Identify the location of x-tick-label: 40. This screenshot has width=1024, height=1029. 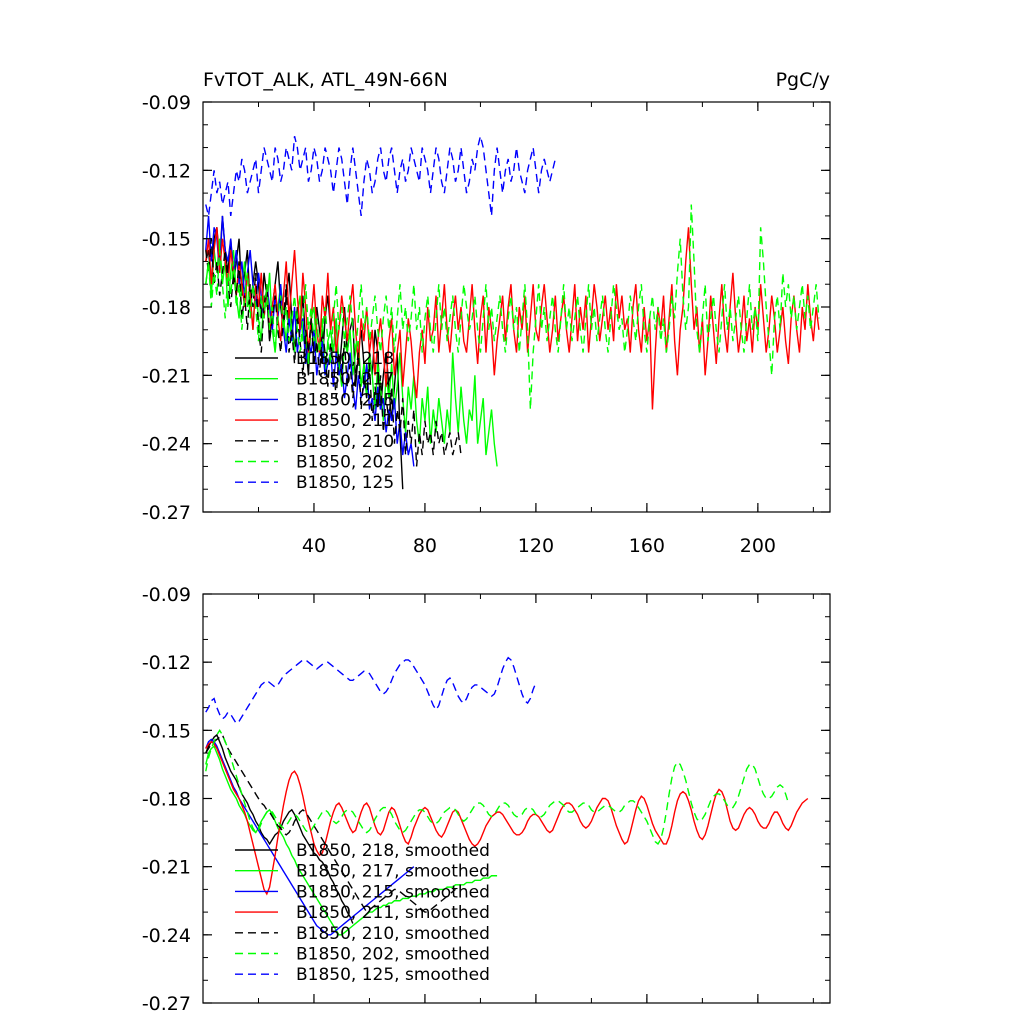
(314, 546).